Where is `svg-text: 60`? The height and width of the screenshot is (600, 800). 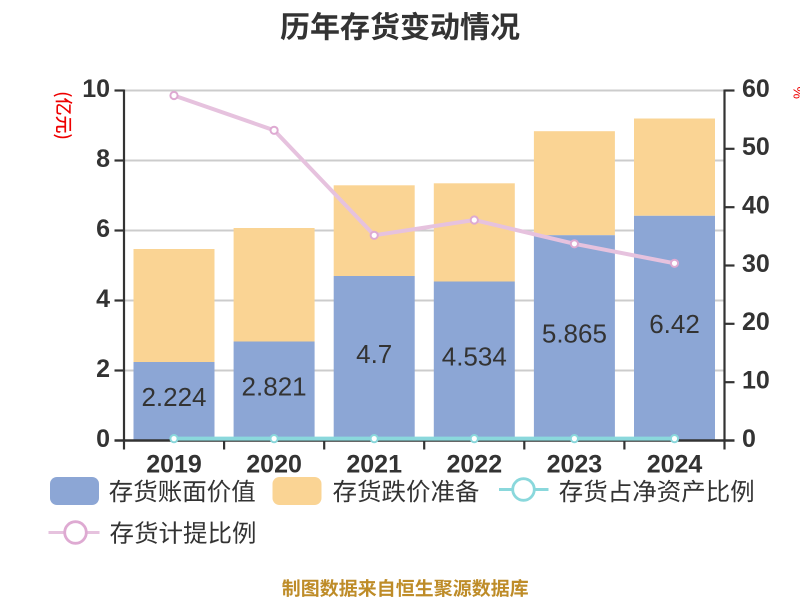 svg-text: 60 is located at coordinates (756, 89).